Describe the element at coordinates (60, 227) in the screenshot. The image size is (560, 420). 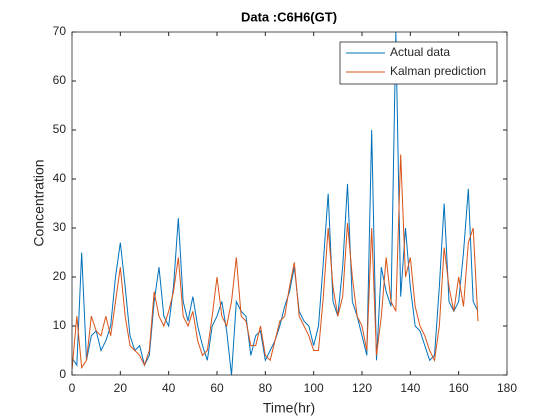
I see `y-tick-label: 30` at that location.